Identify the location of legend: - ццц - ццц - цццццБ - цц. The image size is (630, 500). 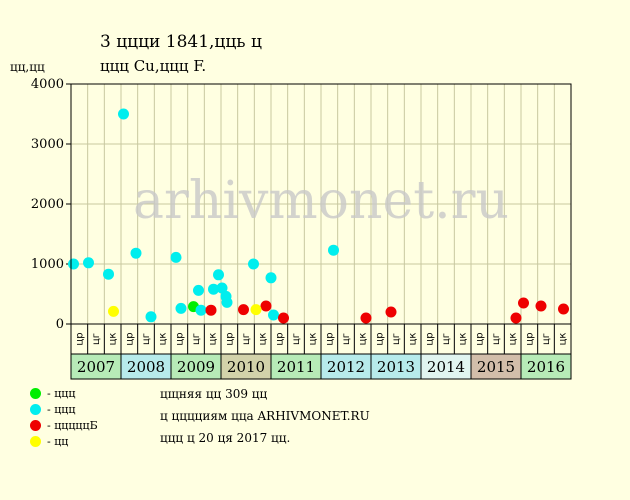
(64, 417).